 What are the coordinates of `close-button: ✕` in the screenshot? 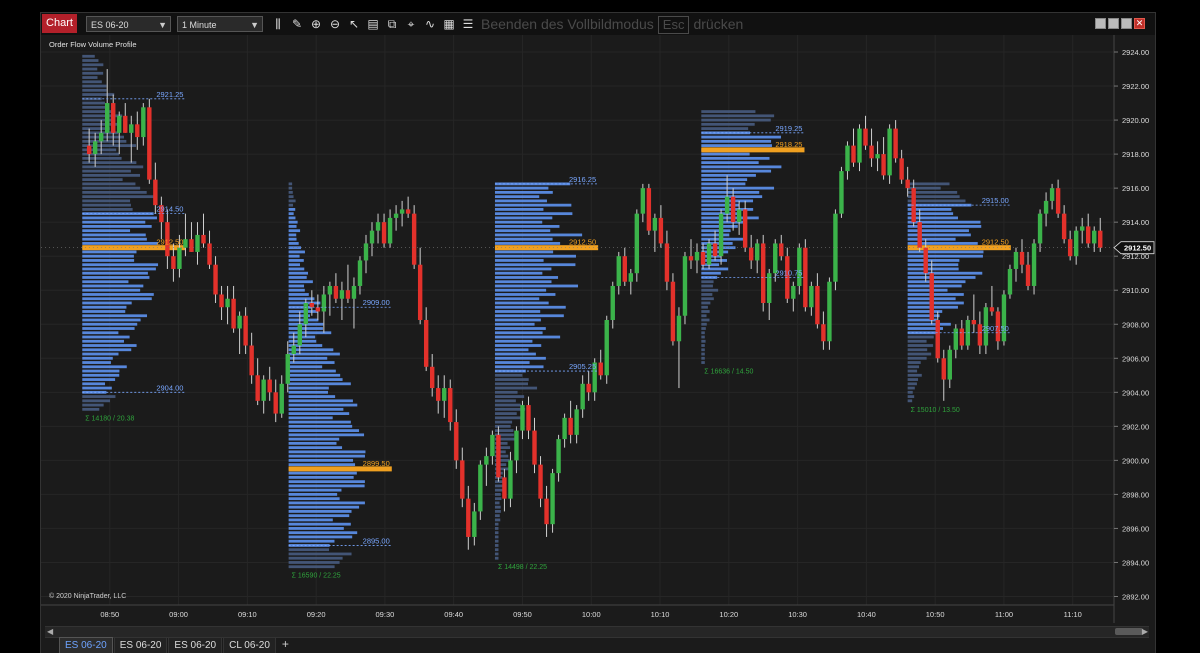 It's located at (1139, 23).